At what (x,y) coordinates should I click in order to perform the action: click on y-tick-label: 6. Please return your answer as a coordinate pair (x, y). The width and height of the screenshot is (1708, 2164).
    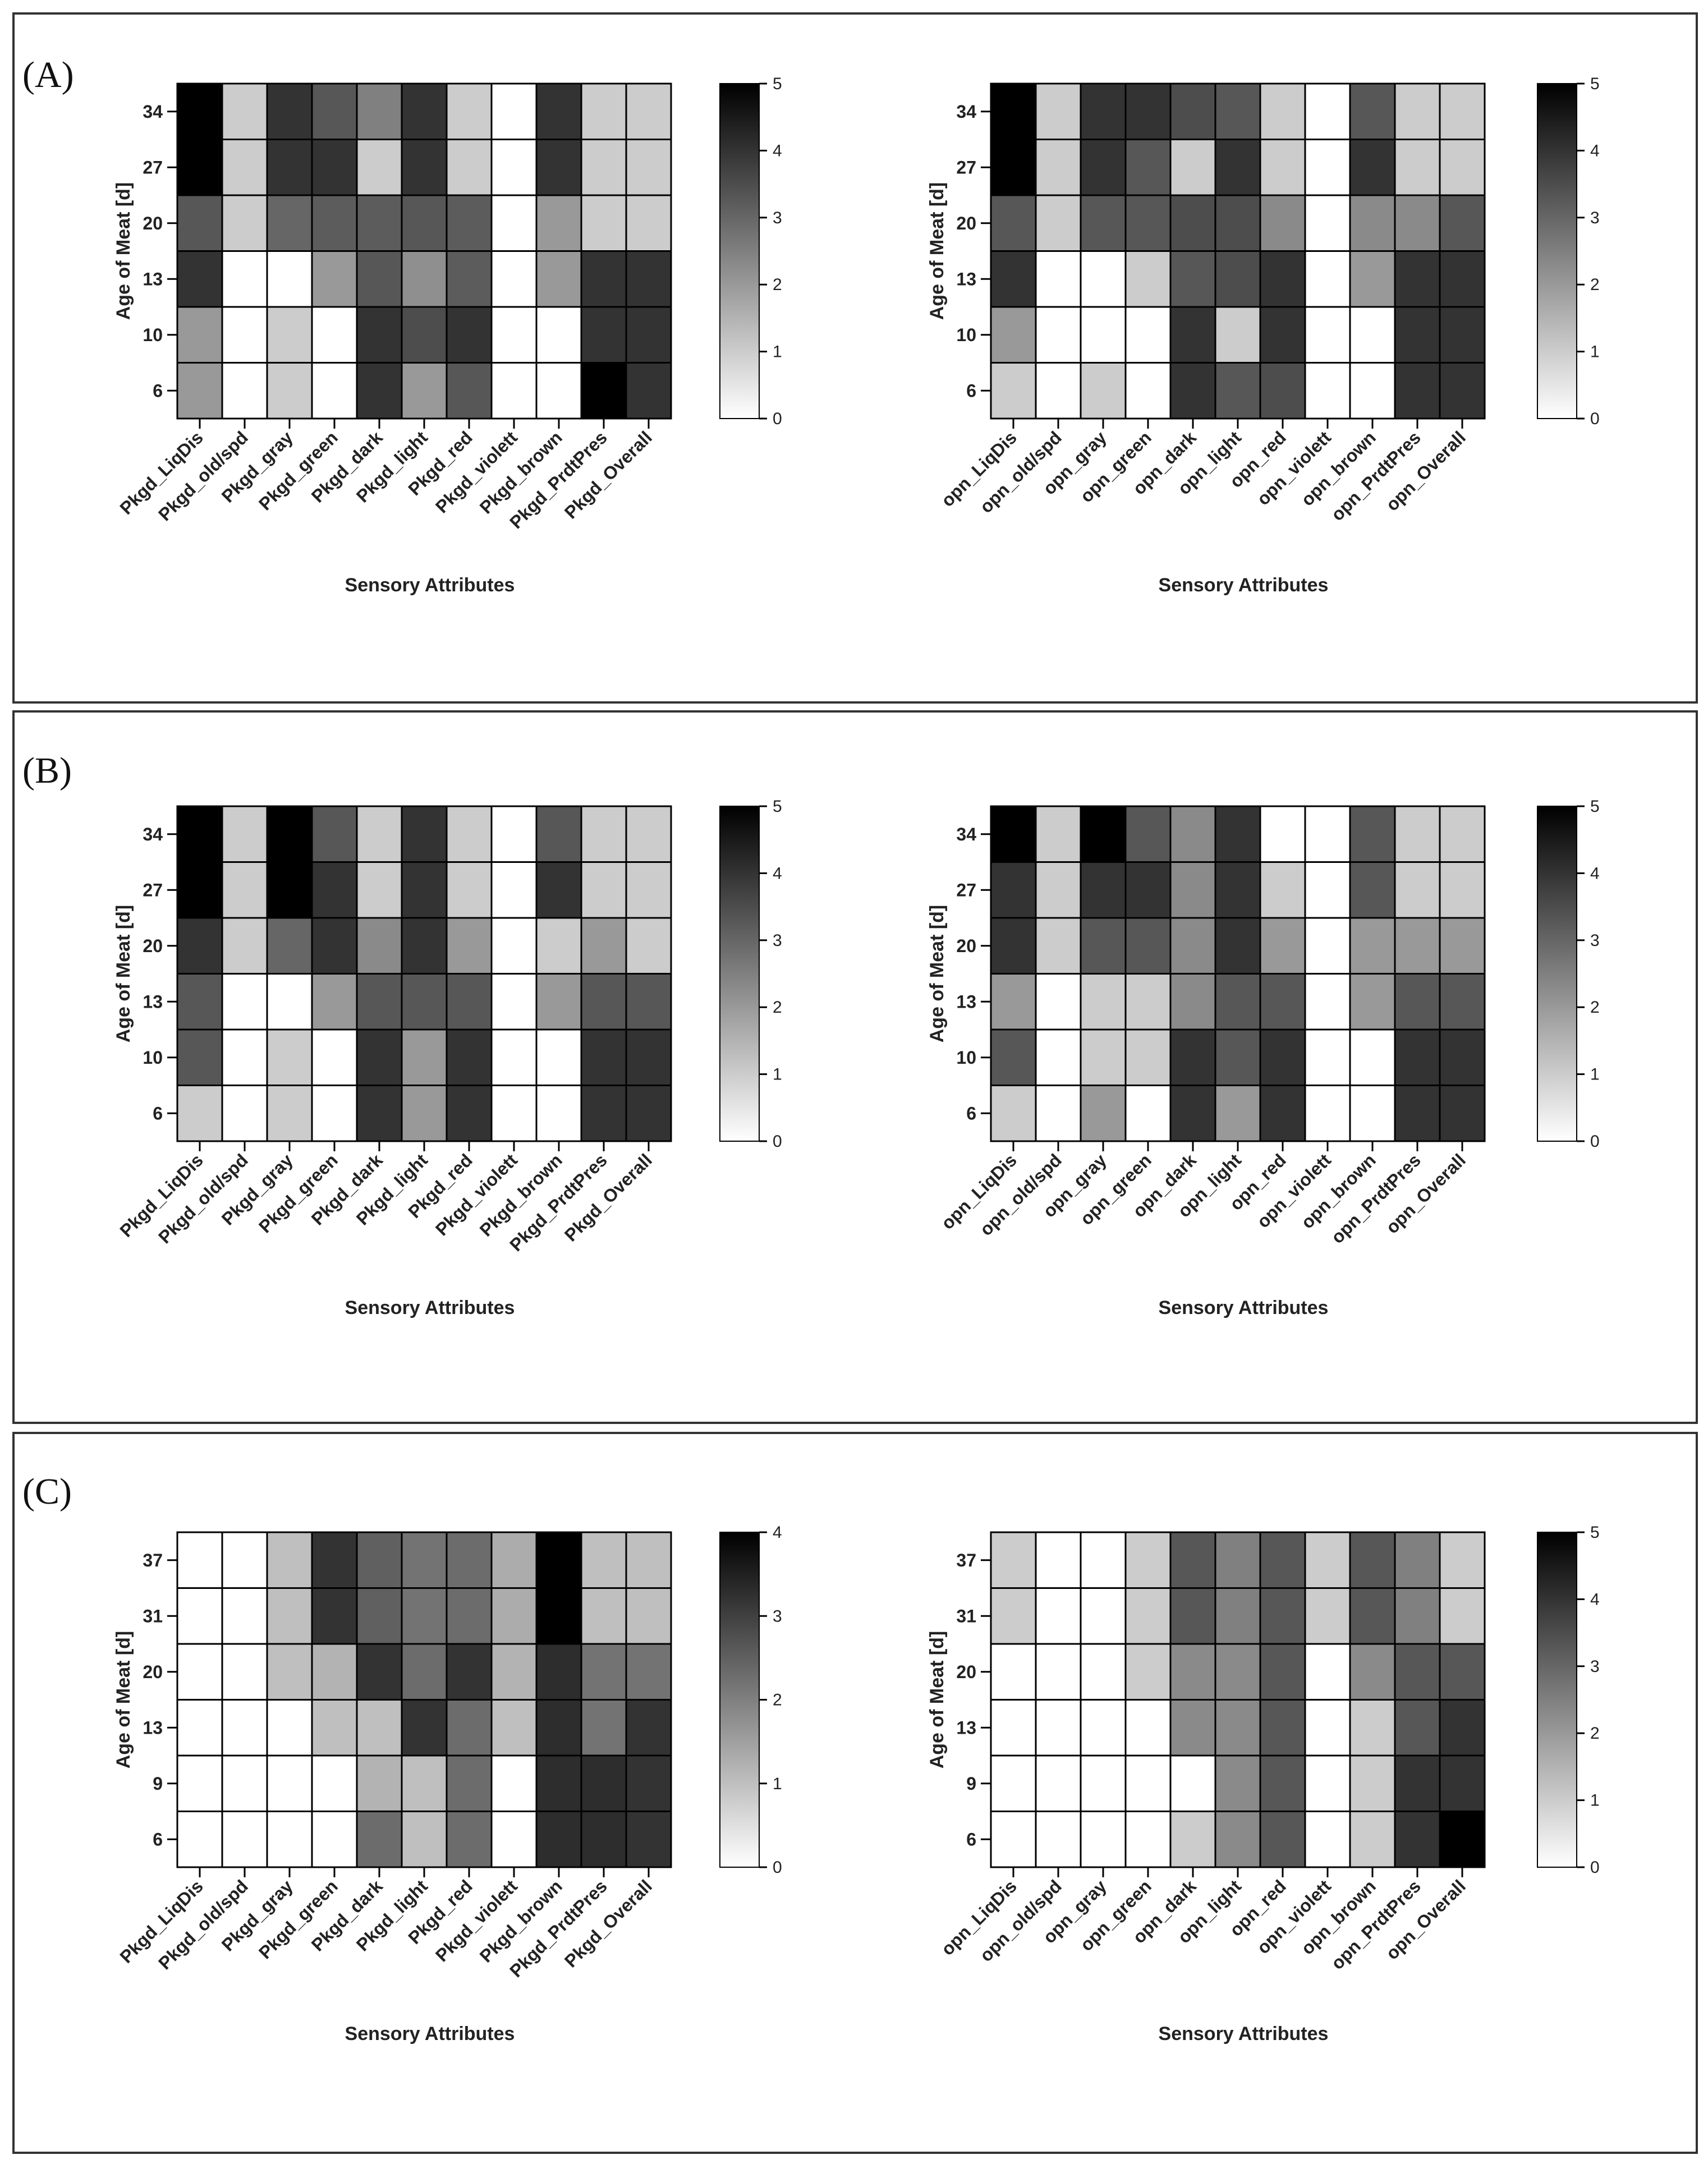
    Looking at the image, I should click on (158, 390).